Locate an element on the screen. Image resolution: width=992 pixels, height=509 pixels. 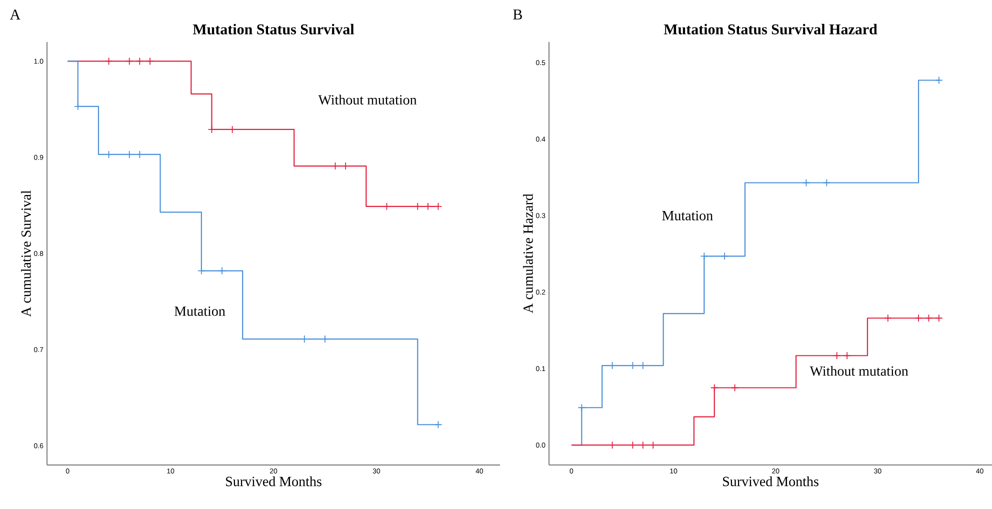
series-label: Without mutation is located at coordinates (859, 371).